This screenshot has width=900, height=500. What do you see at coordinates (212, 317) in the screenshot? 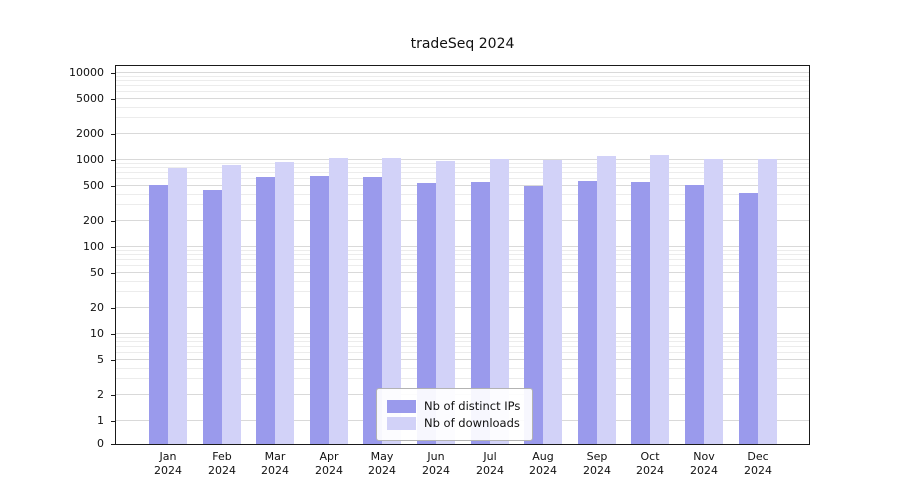
I see `bar-distinct-ips-feb` at bounding box center [212, 317].